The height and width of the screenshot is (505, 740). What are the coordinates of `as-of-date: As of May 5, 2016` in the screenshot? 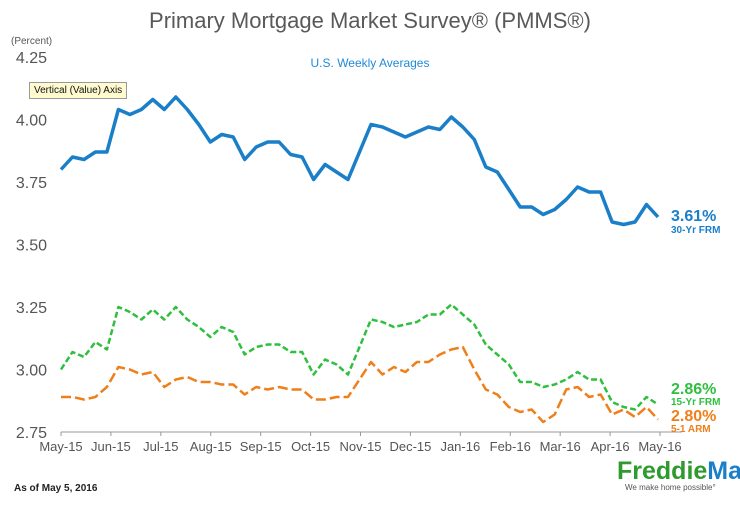 It's located at (56, 488).